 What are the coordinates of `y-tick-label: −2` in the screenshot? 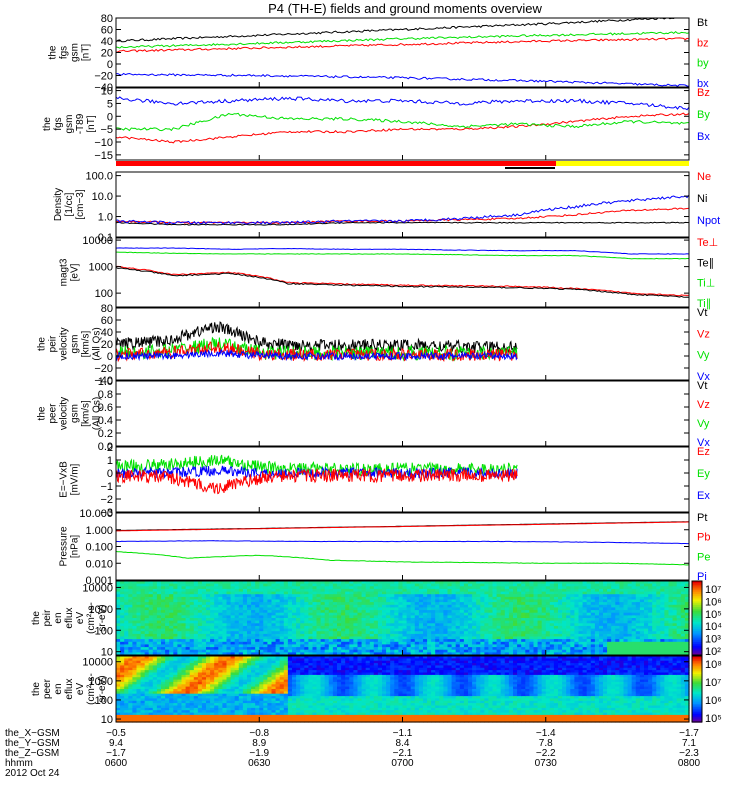 It's located at (106, 500).